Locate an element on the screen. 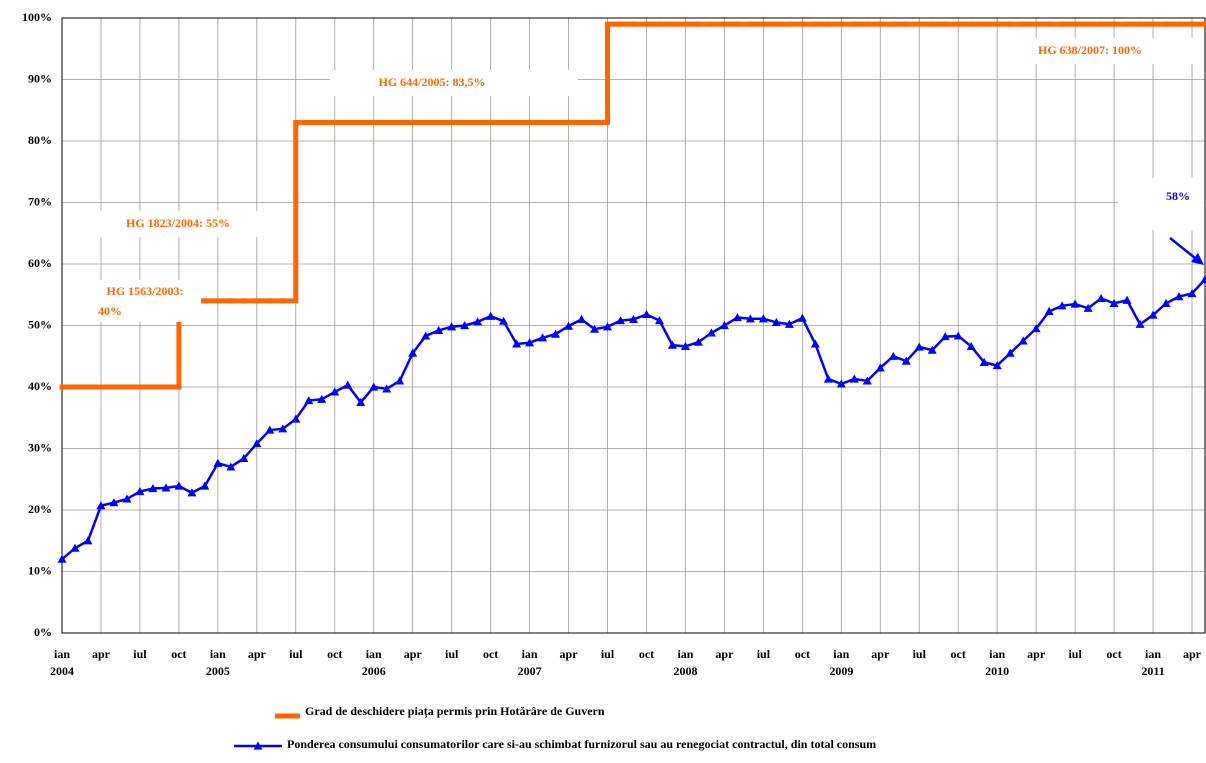 This screenshot has width=1206, height=763. y-tick-label: 60% is located at coordinates (40, 263).